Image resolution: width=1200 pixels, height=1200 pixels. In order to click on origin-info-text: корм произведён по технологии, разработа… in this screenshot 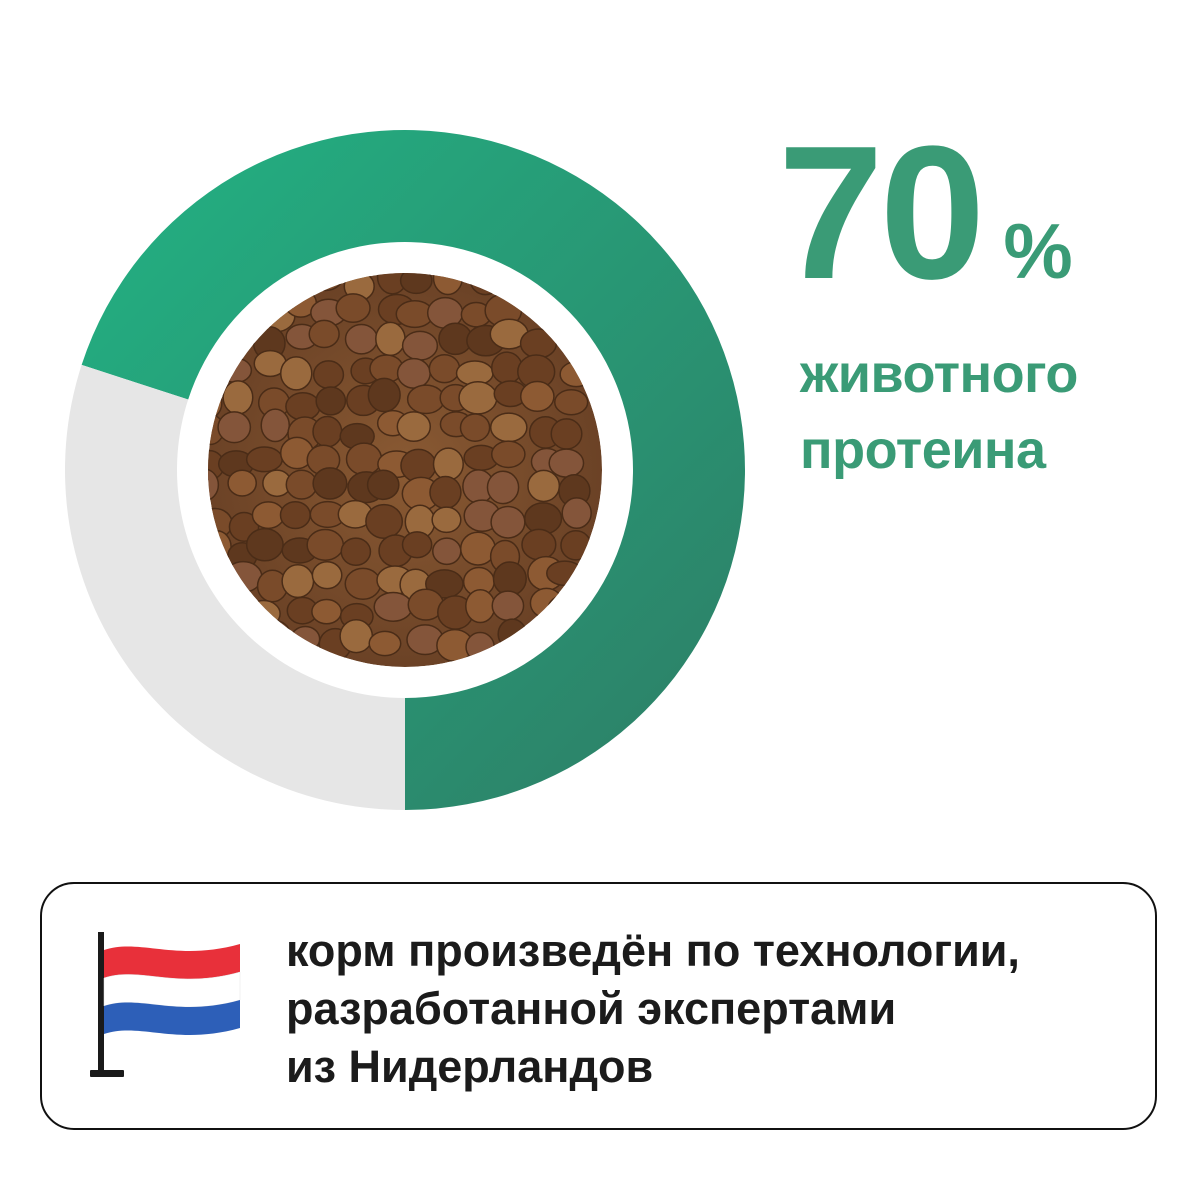, I will do `click(711, 1009)`.